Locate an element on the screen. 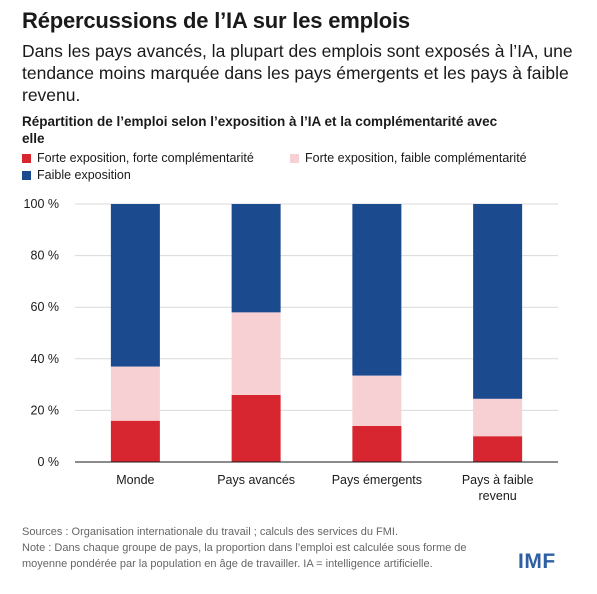 The width and height of the screenshot is (597, 594). x-tick-label: Pays émergents is located at coordinates (377, 480).